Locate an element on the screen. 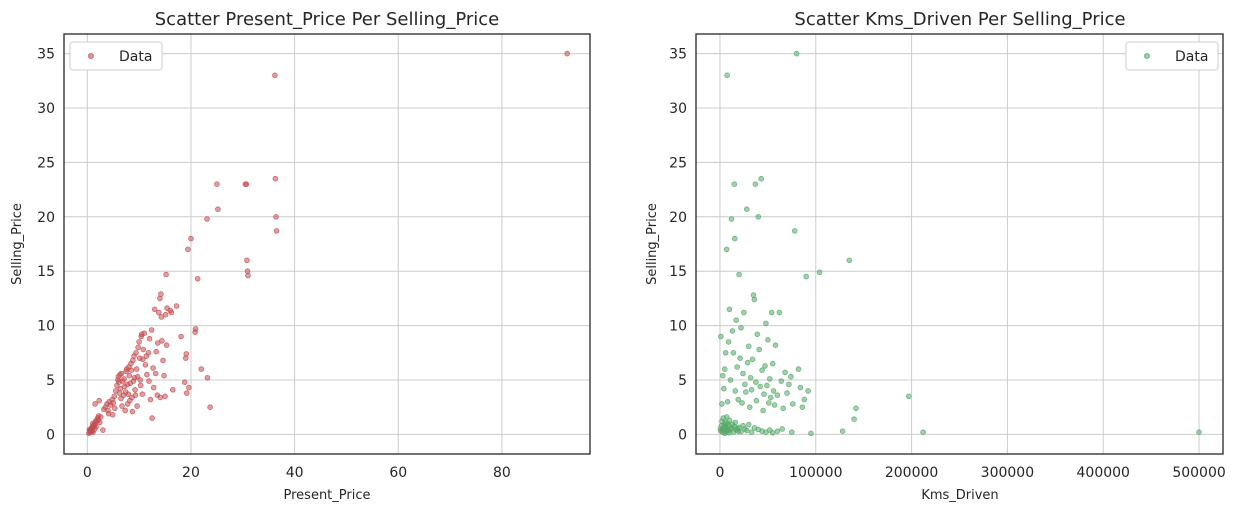 The height and width of the screenshot is (512, 1240). x-tick-label: 400000 is located at coordinates (1103, 473).